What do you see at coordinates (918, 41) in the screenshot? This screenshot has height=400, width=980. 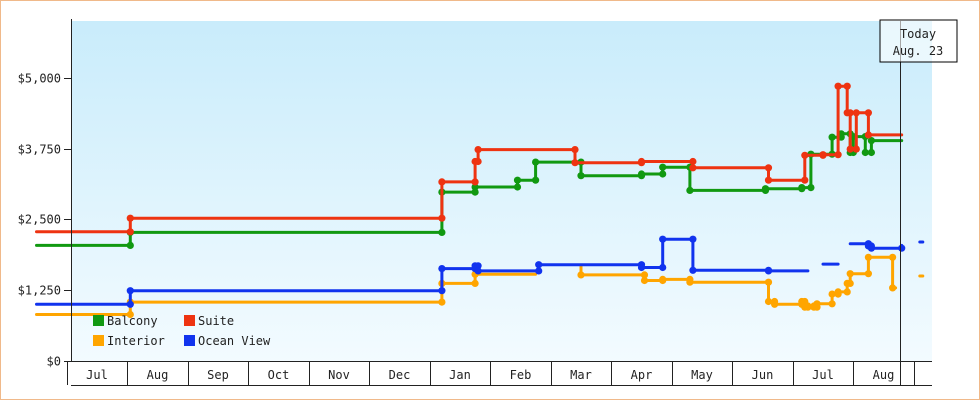 I see `today-label-box` at bounding box center [918, 41].